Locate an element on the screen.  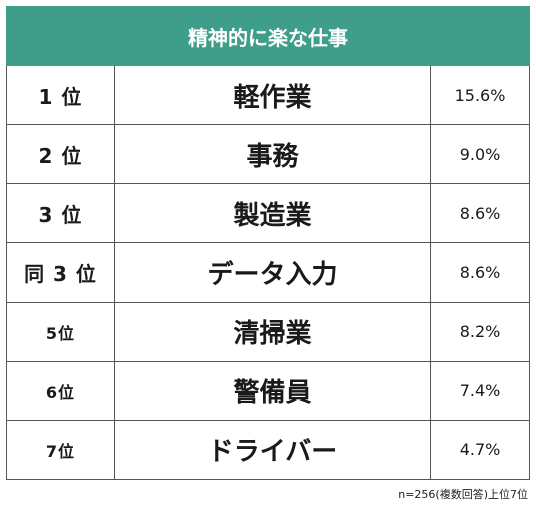
rank-cell: 3 位 is located at coordinates (60, 213).